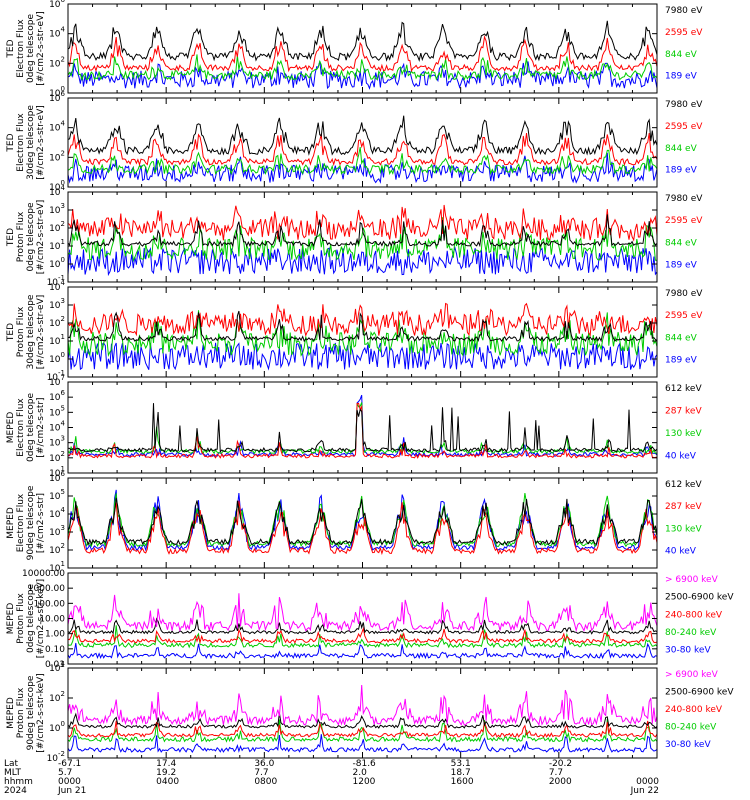 The height and width of the screenshot is (800, 750). Describe the element at coordinates (362, 261) in the screenshot. I see `series-line-189-ev` at that location.